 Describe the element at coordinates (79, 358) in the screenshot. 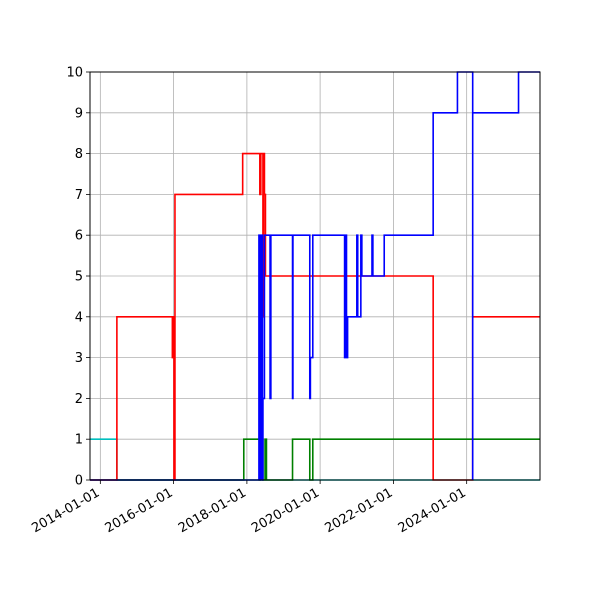

I see `y-tick-label: 3` at that location.